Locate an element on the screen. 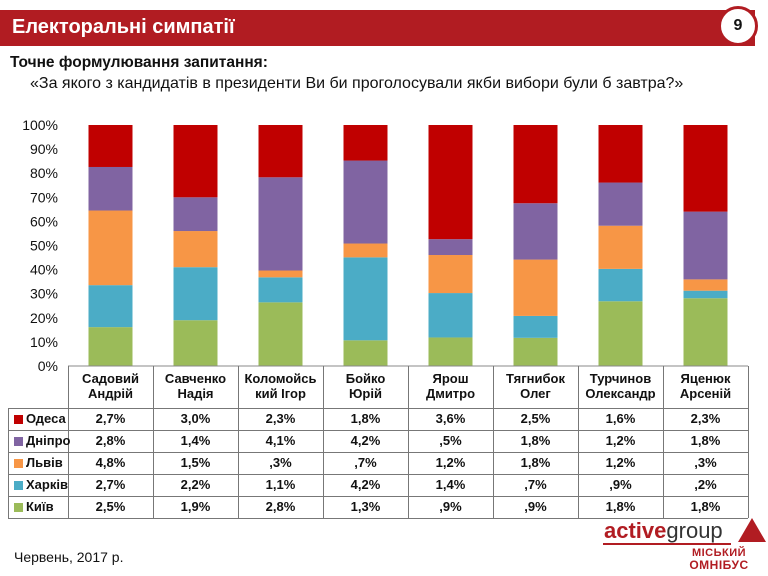 The width and height of the screenshot is (768, 576). legend-label: Львів is located at coordinates (44, 462).